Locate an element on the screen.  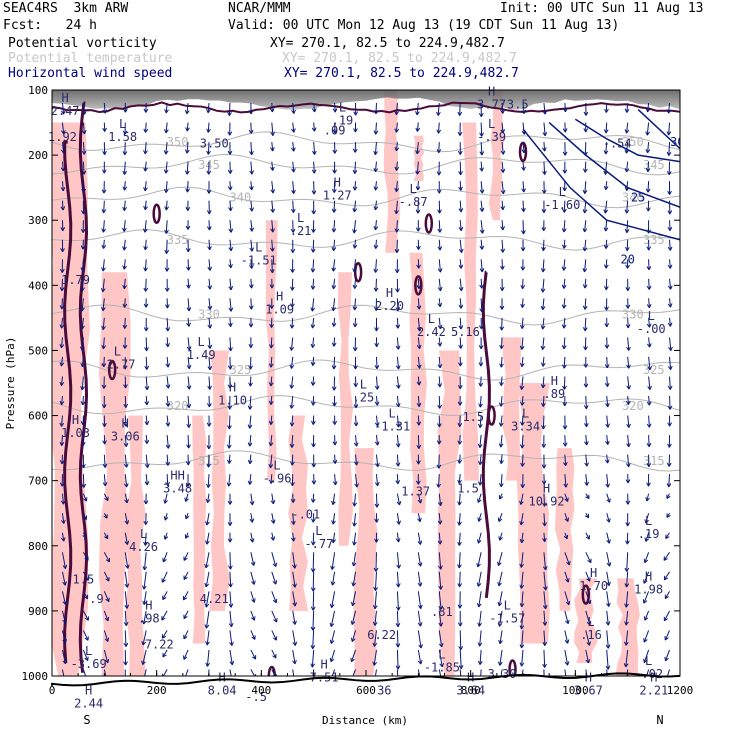
wind-speed-contour is located at coordinates (658, 129).